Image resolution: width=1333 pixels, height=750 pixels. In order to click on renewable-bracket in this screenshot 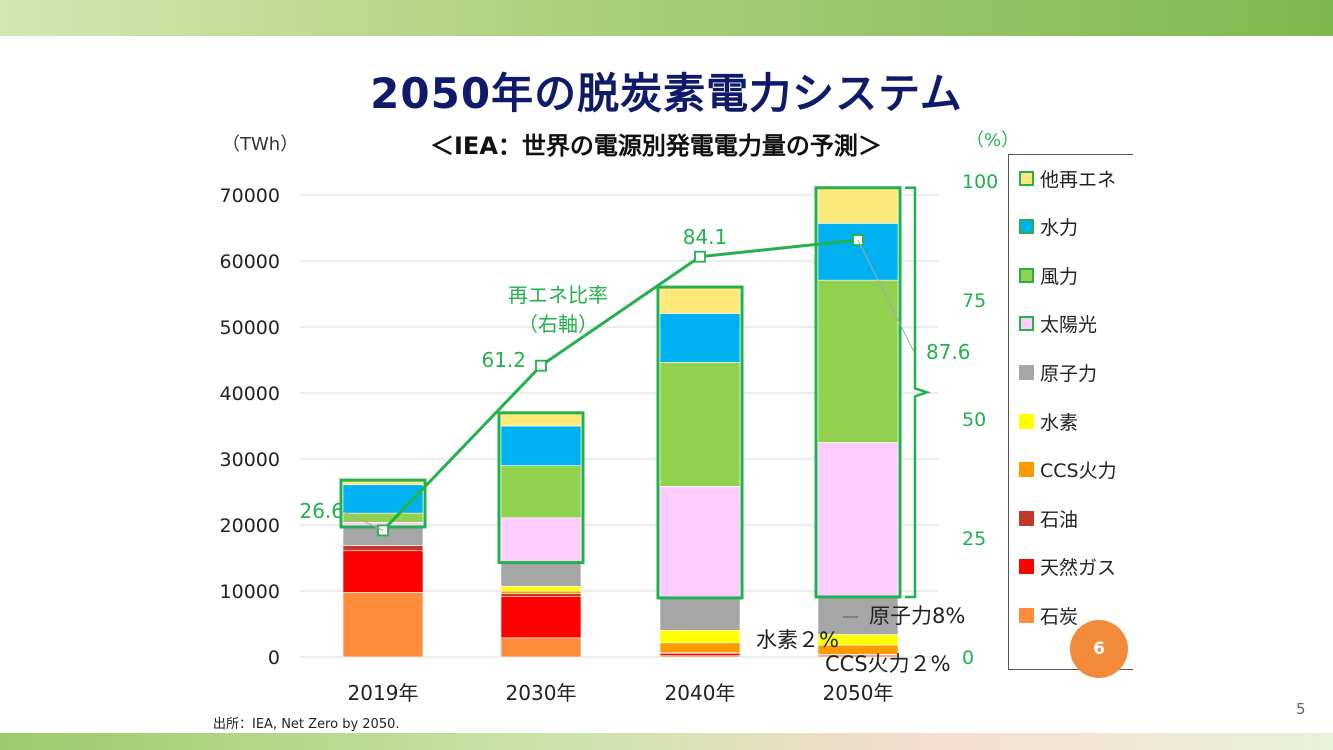, I will do `click(918, 392)`.